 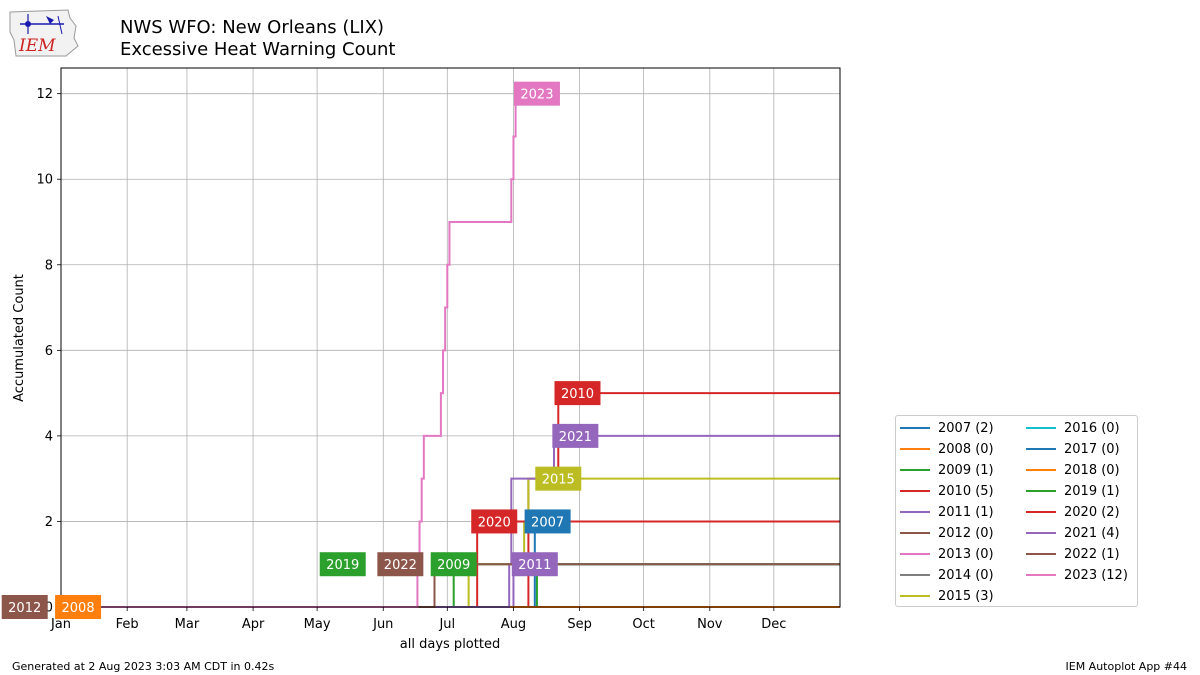 What do you see at coordinates (710, 624) in the screenshot?
I see `x-tick-label: Nov` at bounding box center [710, 624].